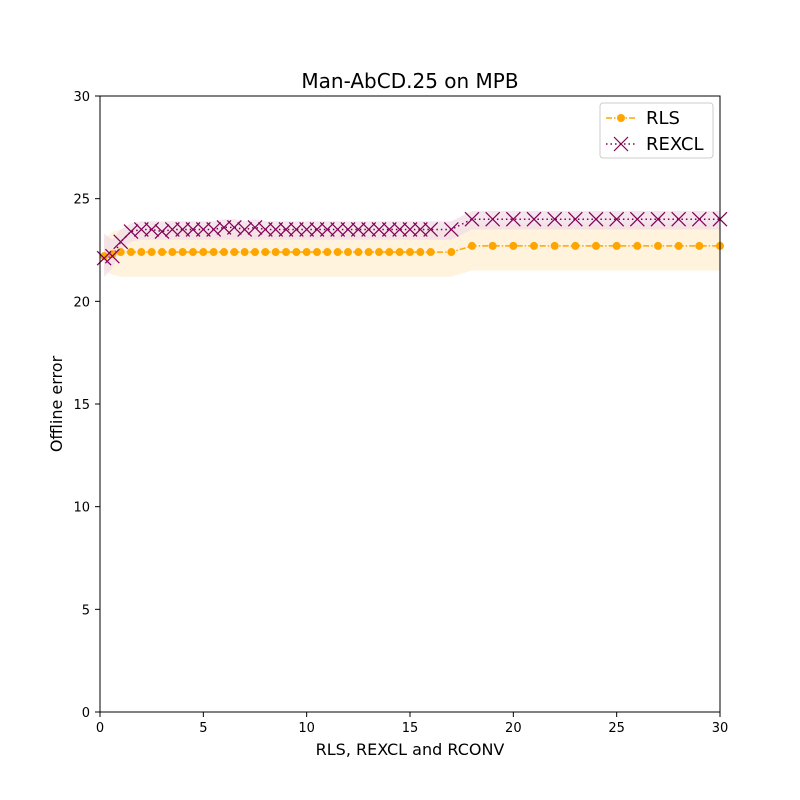 Image resolution: width=800 pixels, height=800 pixels. What do you see at coordinates (81, 97) in the screenshot?
I see `y-tick-label: 30` at bounding box center [81, 97].